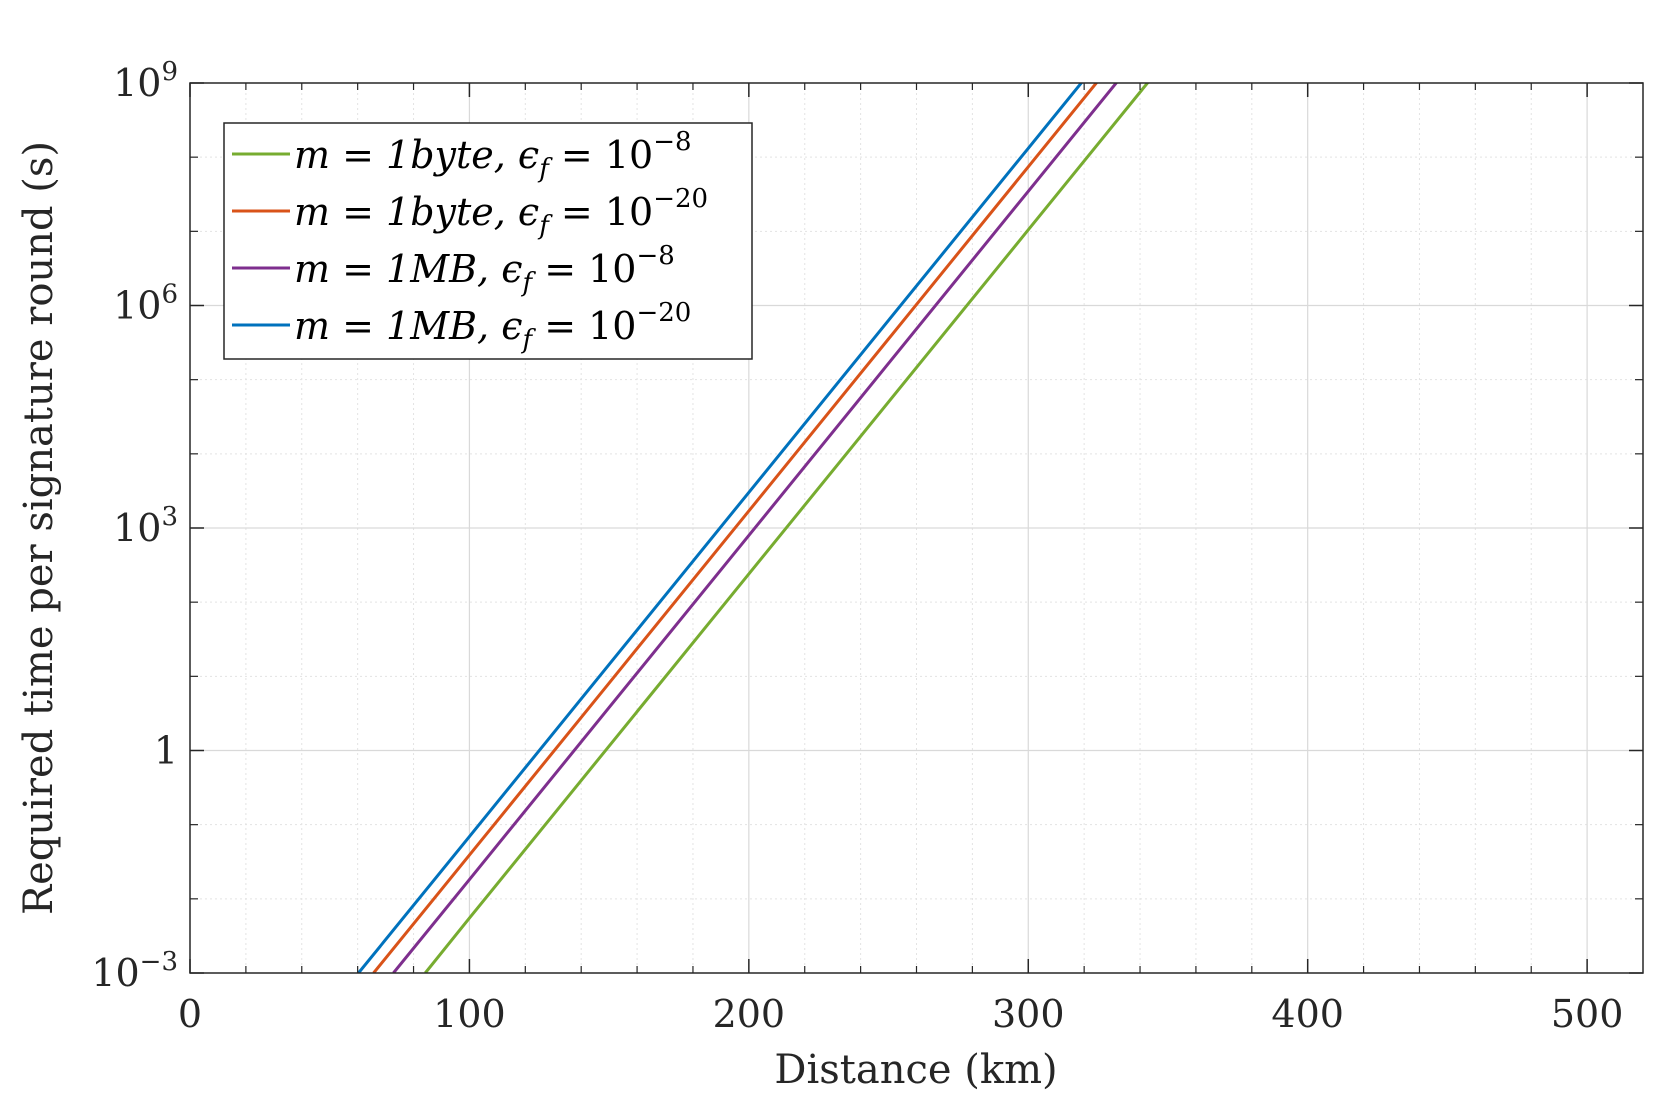 The height and width of the screenshot is (1096, 1661). I want to click on legend-entry-1: m = 1byte, ϵf = 10−8, so click(493, 155).